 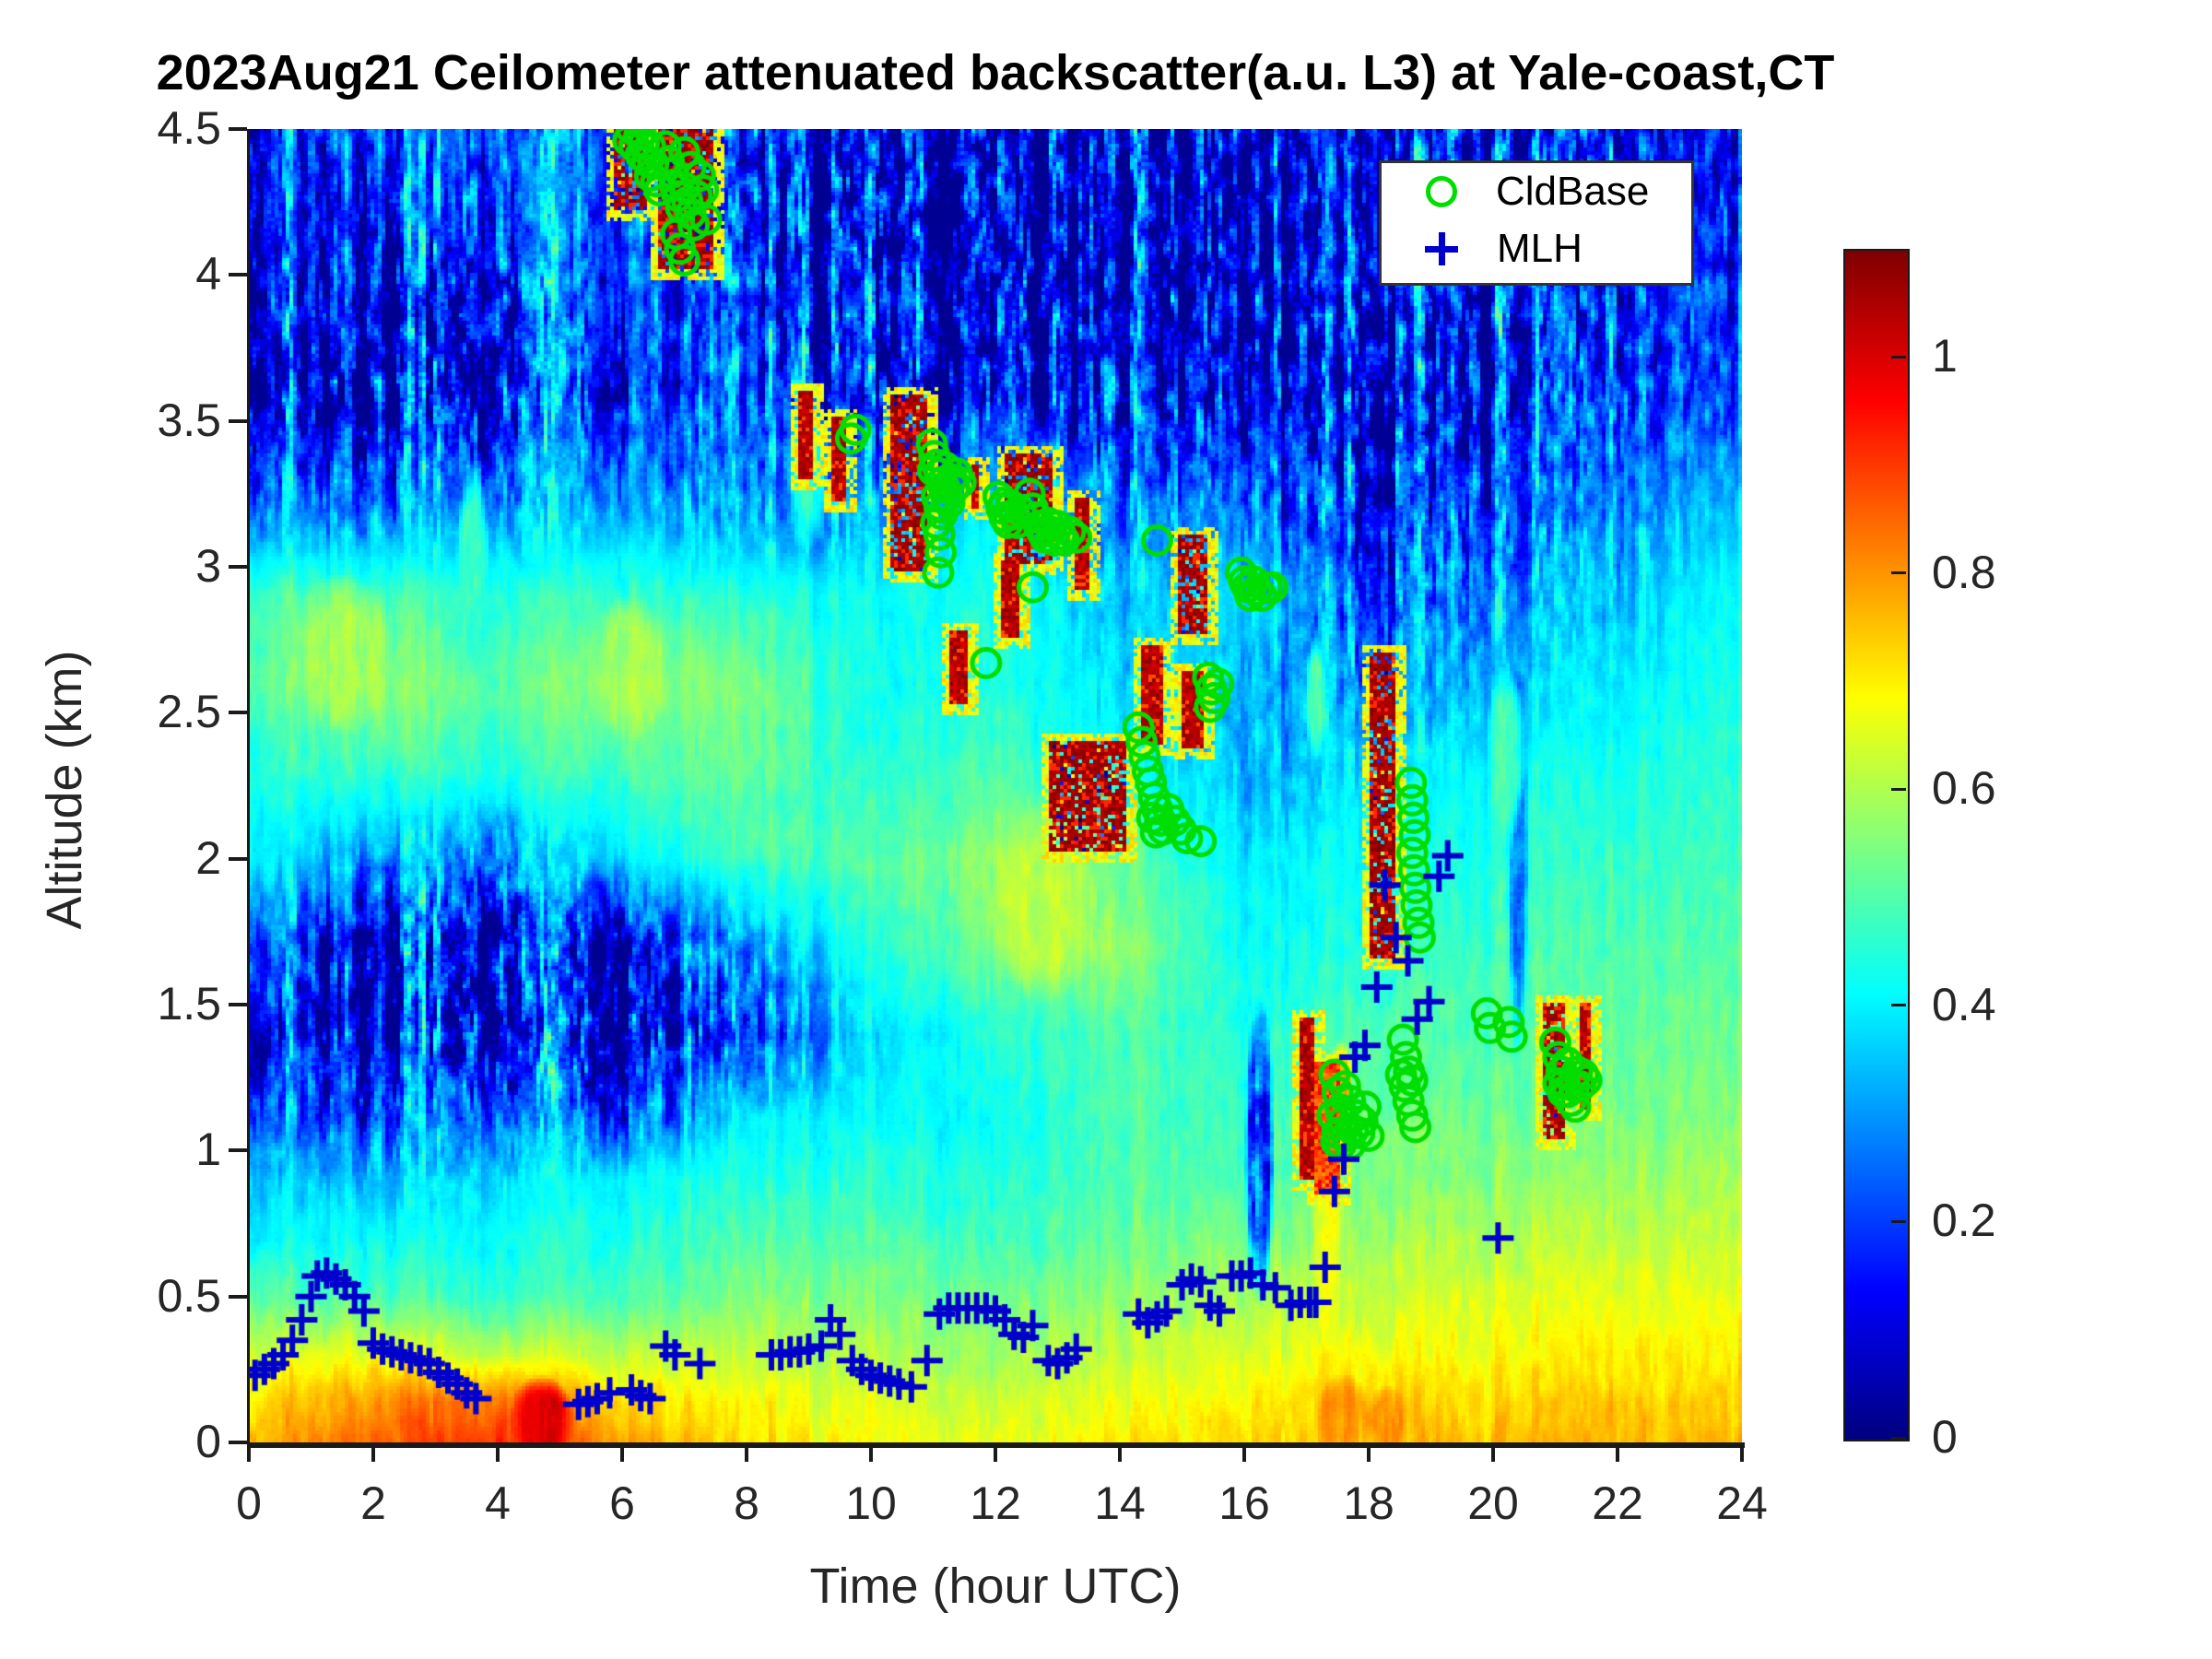 What do you see at coordinates (622, 1503) in the screenshot?
I see `x-tick-label: 6` at bounding box center [622, 1503].